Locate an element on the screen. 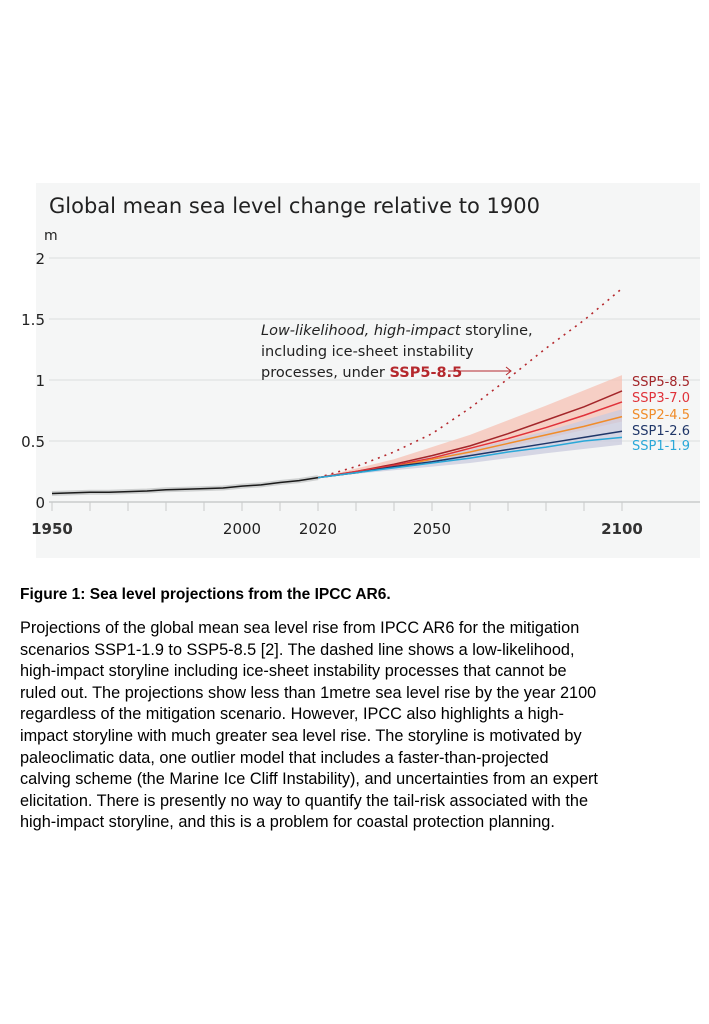  legend-label: SSP3-7.0 is located at coordinates (661, 398).